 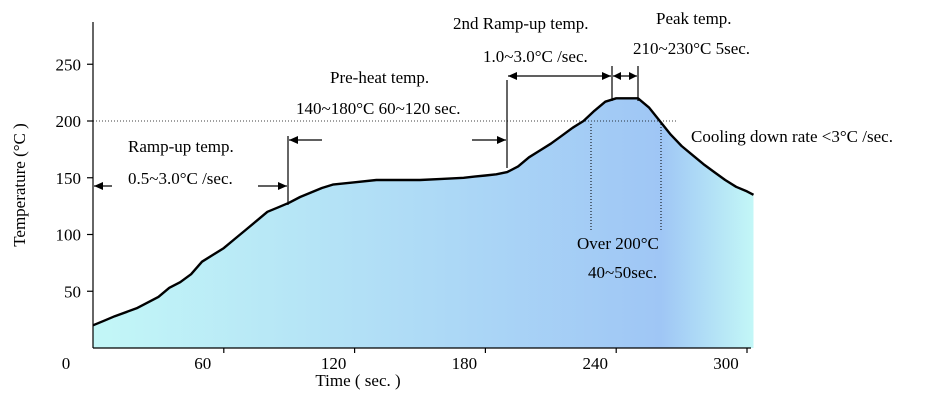 What do you see at coordinates (180, 178) in the screenshot?
I see `ramp-up-rate: 0.5~3.0°C /sec.` at bounding box center [180, 178].